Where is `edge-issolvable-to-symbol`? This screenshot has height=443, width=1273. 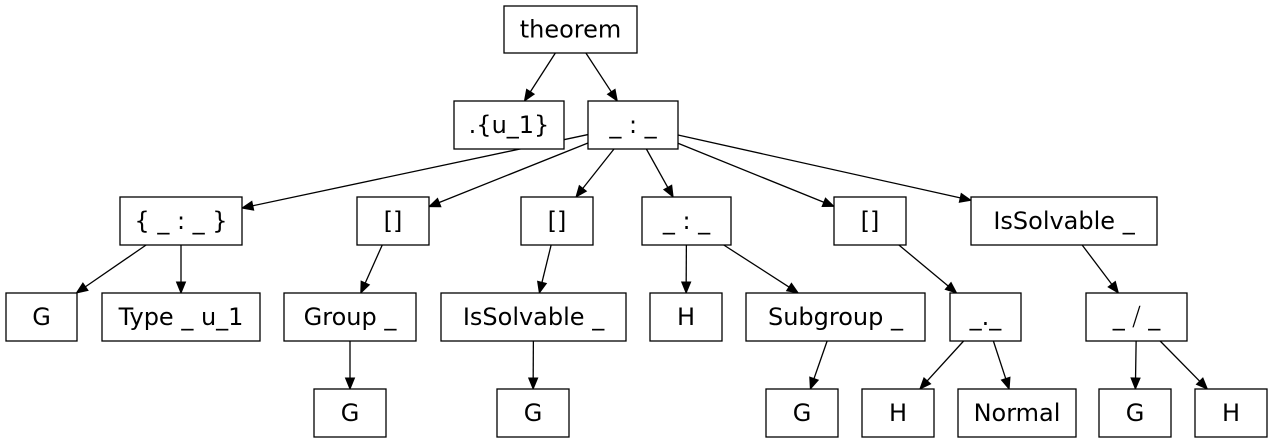 edge-issolvable-to-symbol is located at coordinates (1100, 269).